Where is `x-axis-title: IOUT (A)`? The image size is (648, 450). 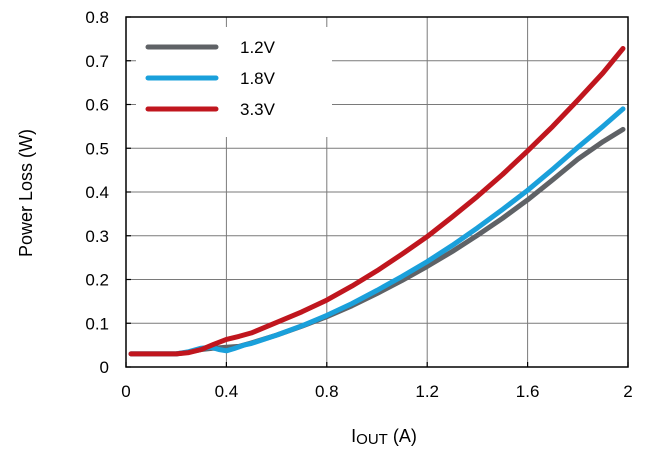
x-axis-title: IOUT (A) is located at coordinates (384, 437).